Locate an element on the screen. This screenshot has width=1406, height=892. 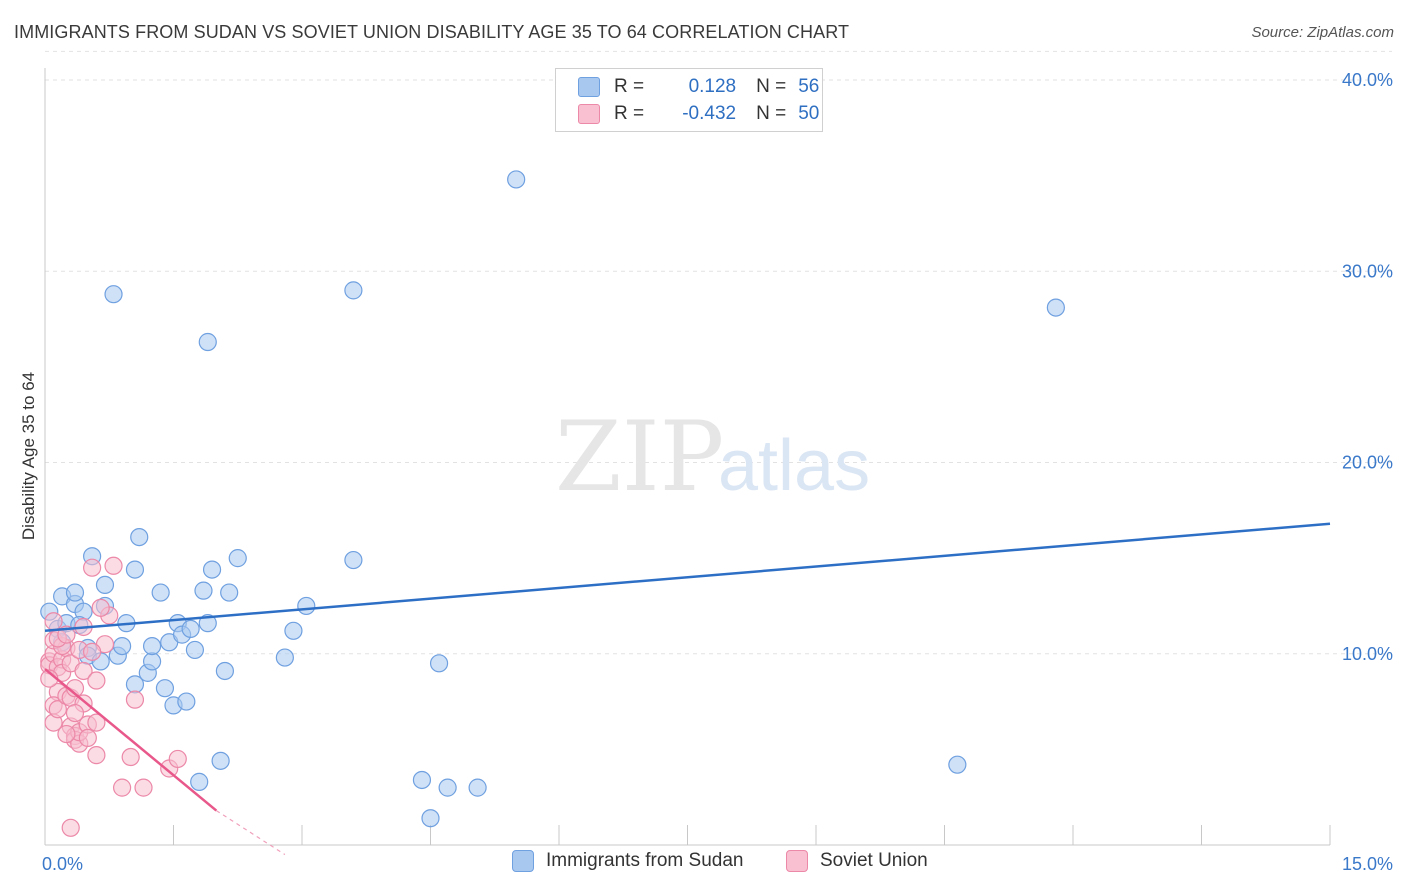
y-axis-label: Disability Age 35 to 64 is located at coordinates (28, 456).